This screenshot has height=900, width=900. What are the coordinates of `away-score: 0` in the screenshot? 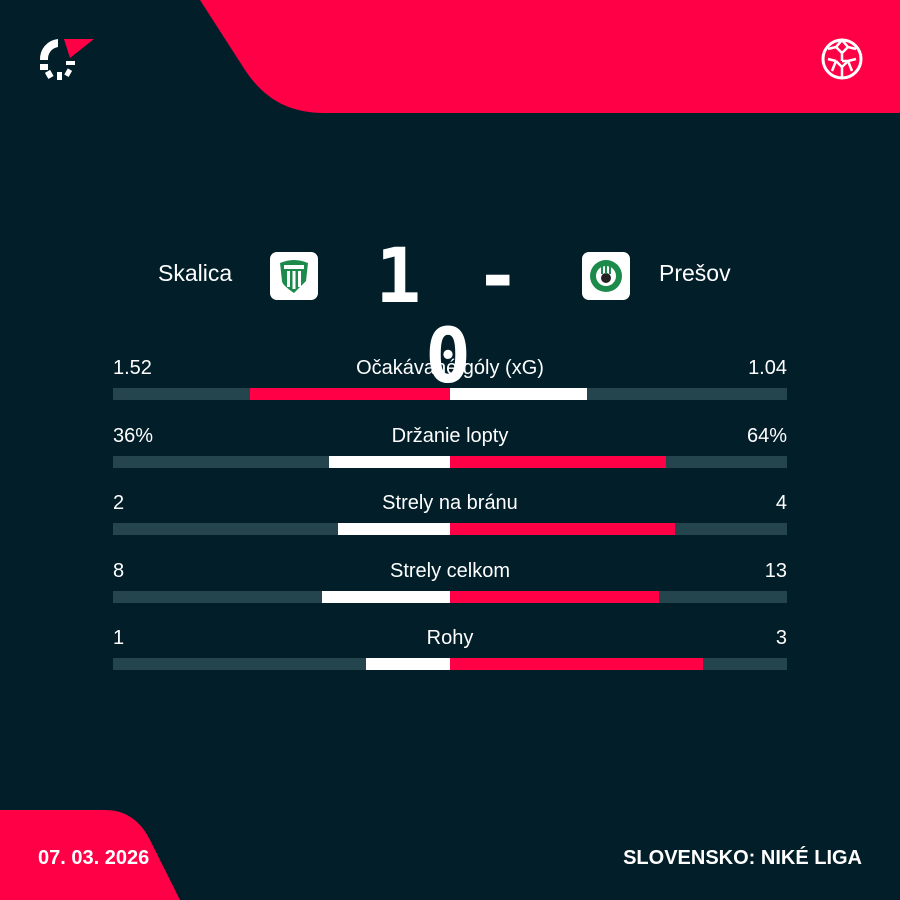 It's located at (450, 355).